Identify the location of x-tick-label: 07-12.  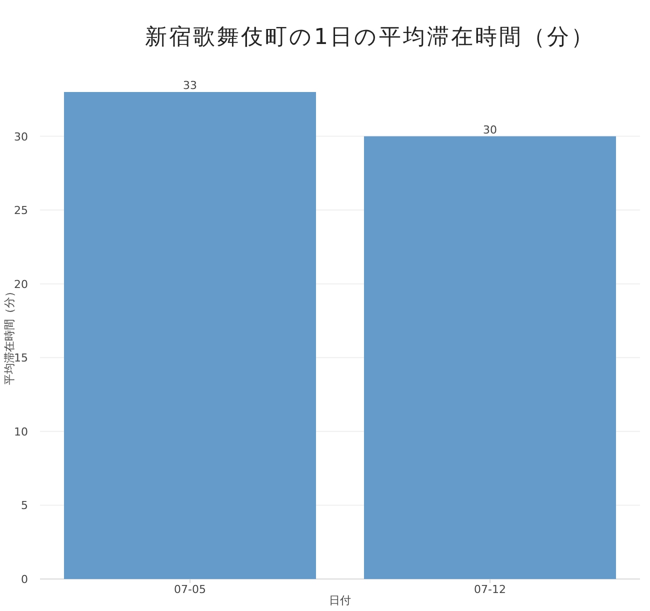
(490, 589).